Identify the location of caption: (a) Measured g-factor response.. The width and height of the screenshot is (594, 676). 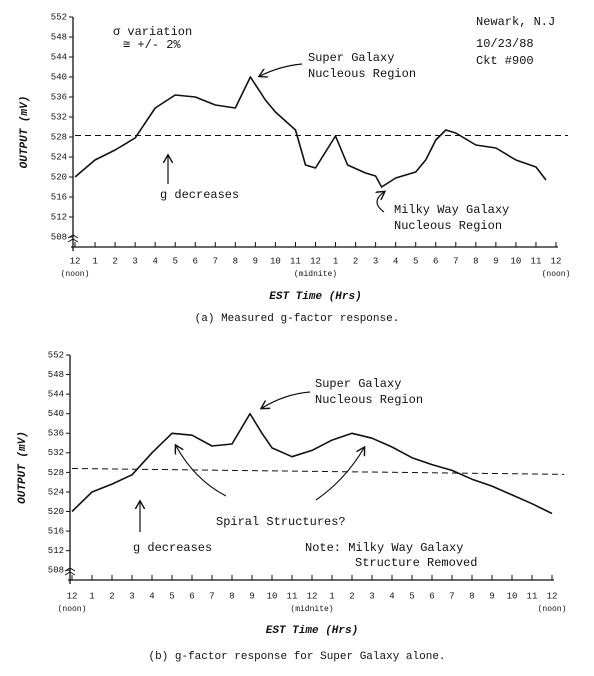
(297, 319).